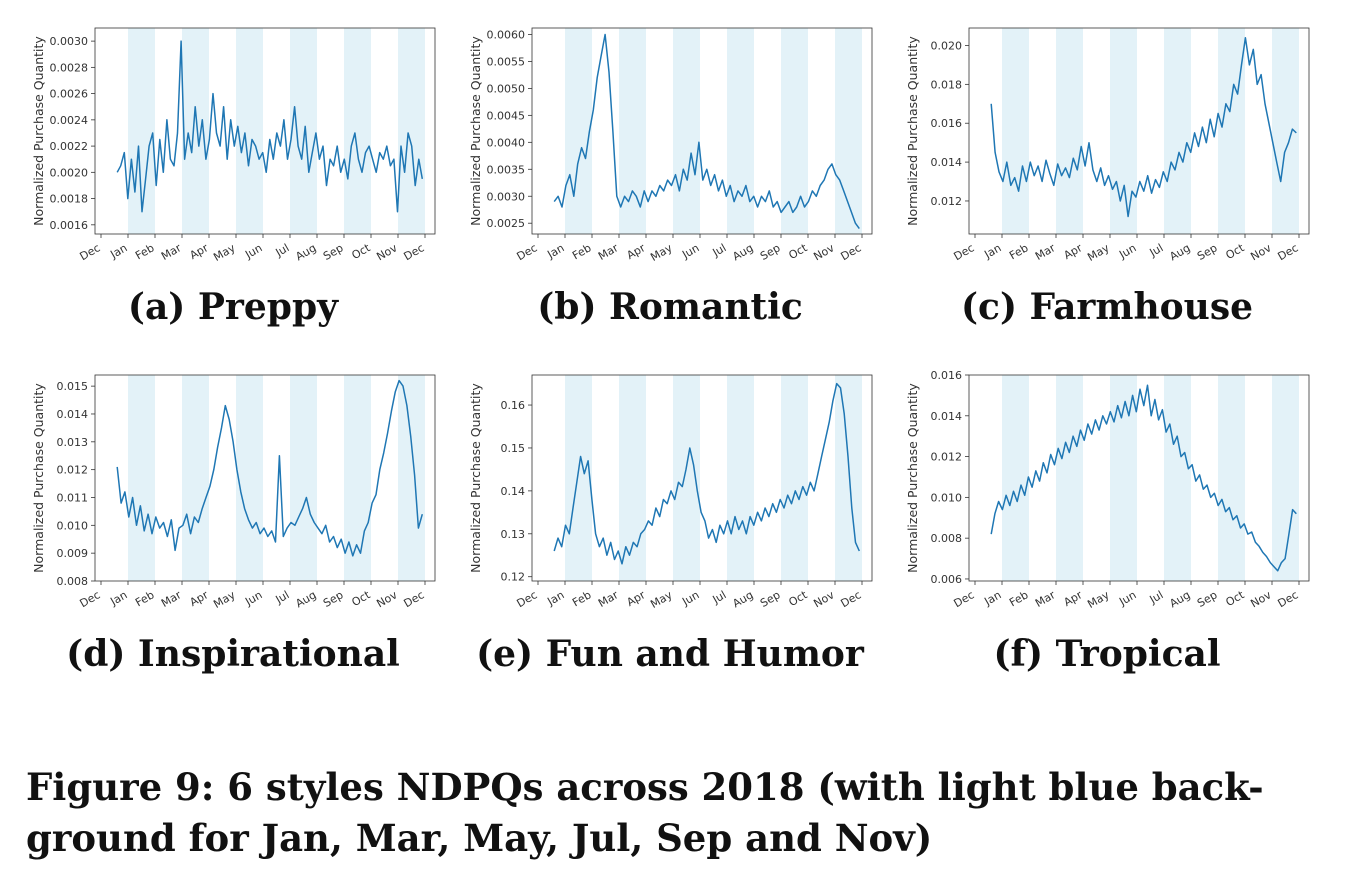 The image size is (1355, 890). Describe the element at coordinates (506, 115) in the screenshot. I see `y-tick-label: 0.0045` at that location.